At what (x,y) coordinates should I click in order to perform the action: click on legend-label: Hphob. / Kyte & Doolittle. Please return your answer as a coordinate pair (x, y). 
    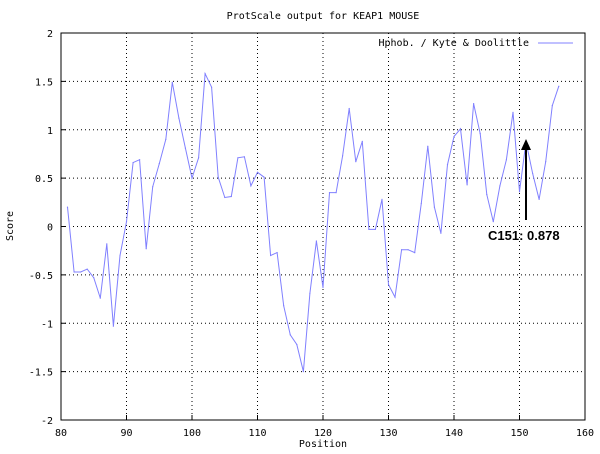
    Looking at the image, I should click on (453, 43).